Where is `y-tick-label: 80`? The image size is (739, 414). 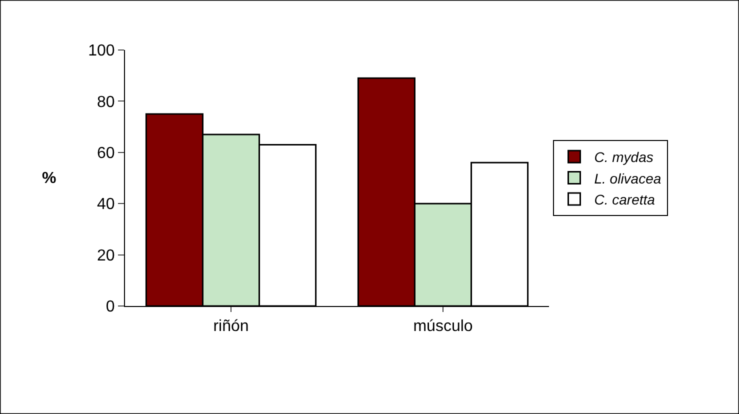
y-tick-label: 80 is located at coordinates (106, 102).